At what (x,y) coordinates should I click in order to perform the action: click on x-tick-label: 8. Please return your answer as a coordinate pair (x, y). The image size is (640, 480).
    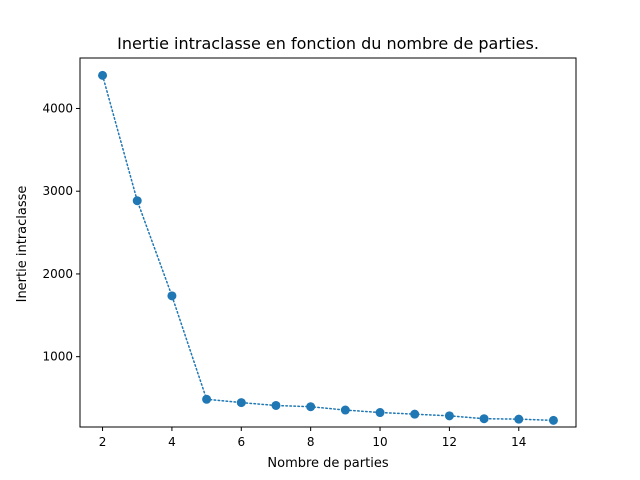
    Looking at the image, I should click on (311, 442).